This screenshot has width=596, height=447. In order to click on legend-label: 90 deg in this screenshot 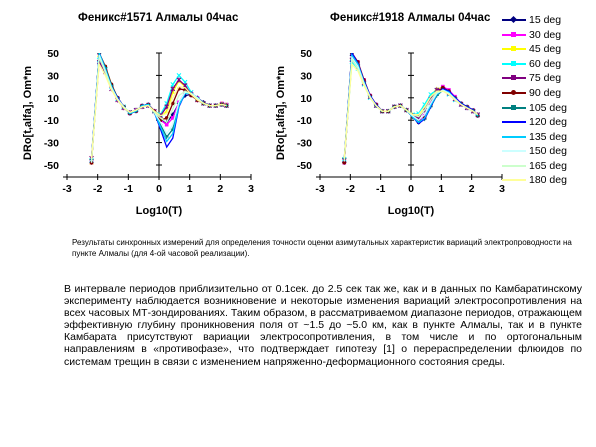, I will do `click(545, 93)`.